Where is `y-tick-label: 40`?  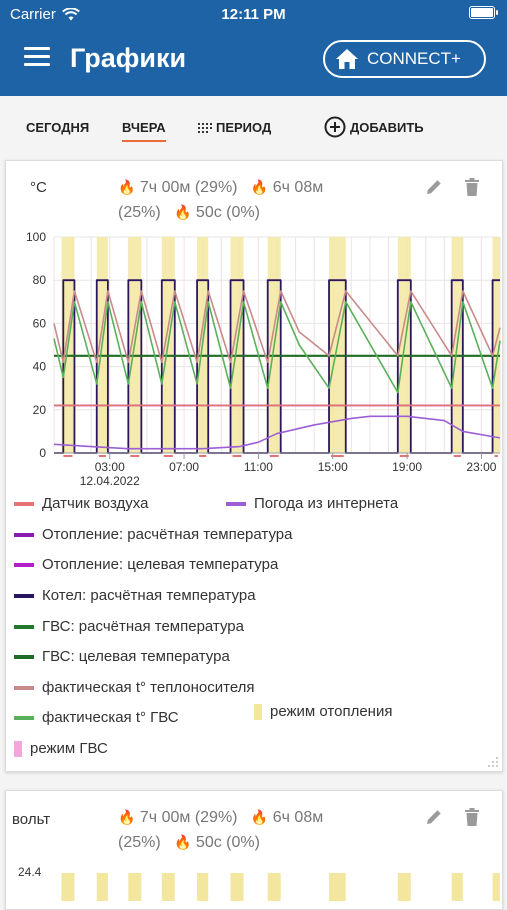
y-tick-label: 40 is located at coordinates (40, 367).